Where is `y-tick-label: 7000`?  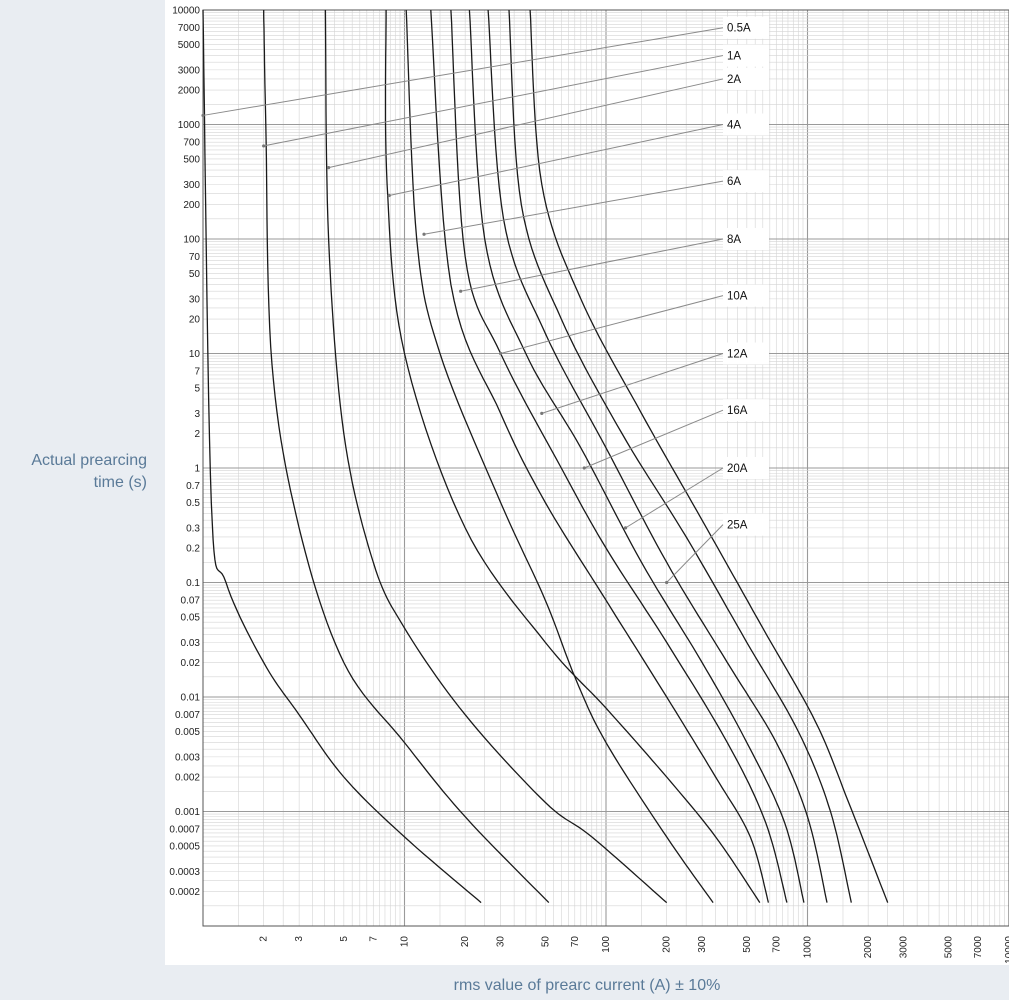
y-tick-label: 7000 is located at coordinates (189, 28).